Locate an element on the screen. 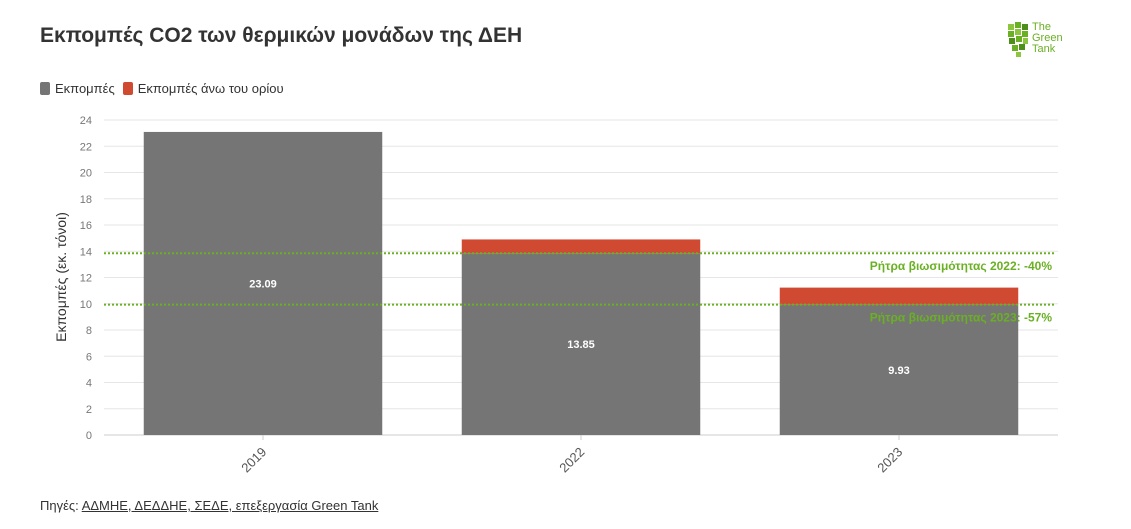 Image resolution: width=1131 pixels, height=529 pixels. y-tick-label: 12 is located at coordinates (86, 279).